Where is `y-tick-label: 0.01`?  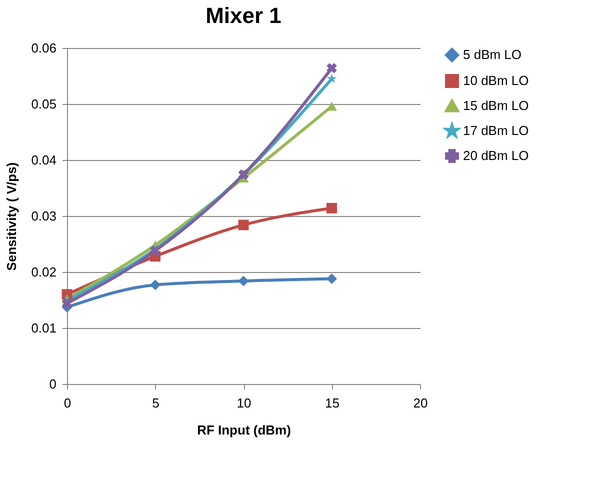
y-tick-label: 0.01 is located at coordinates (43, 328).